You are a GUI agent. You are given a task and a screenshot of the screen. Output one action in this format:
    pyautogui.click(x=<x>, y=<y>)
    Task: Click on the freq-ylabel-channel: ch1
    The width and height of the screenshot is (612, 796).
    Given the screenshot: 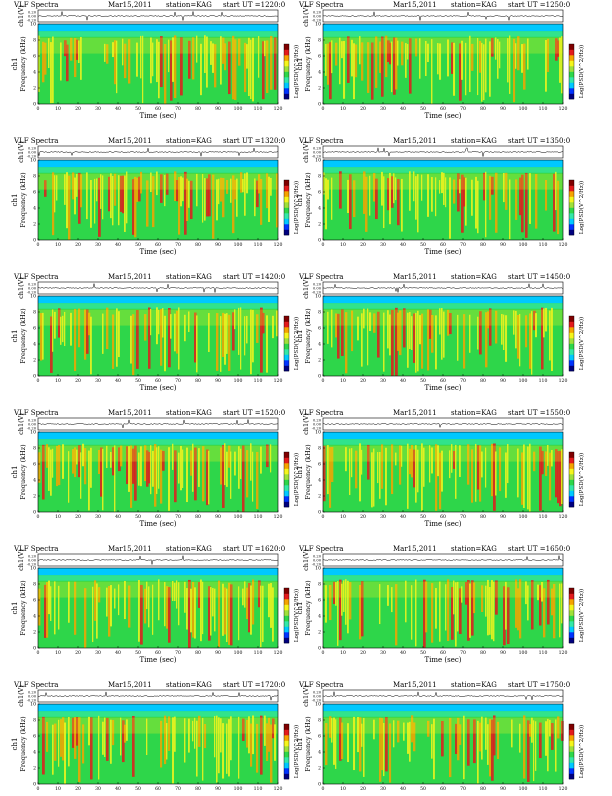 What is the action you would take?
    pyautogui.click(x=15, y=472)
    